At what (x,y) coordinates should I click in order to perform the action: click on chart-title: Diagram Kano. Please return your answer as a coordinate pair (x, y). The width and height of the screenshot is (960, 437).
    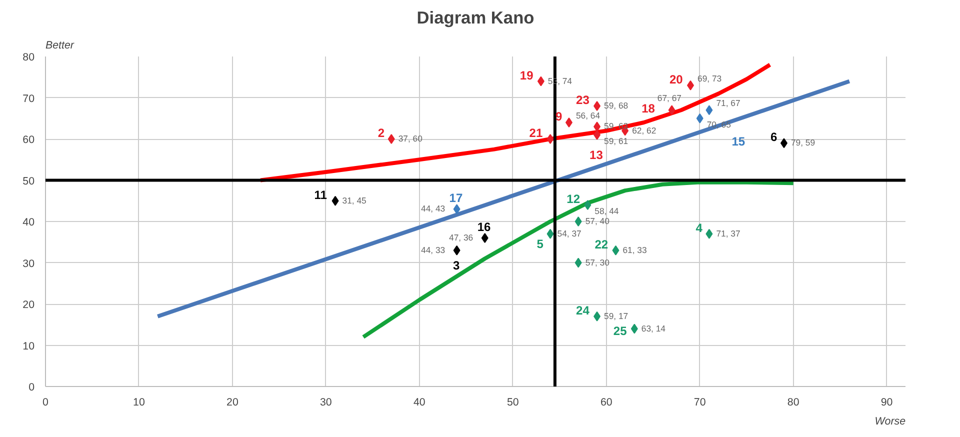
    Looking at the image, I should click on (475, 18).